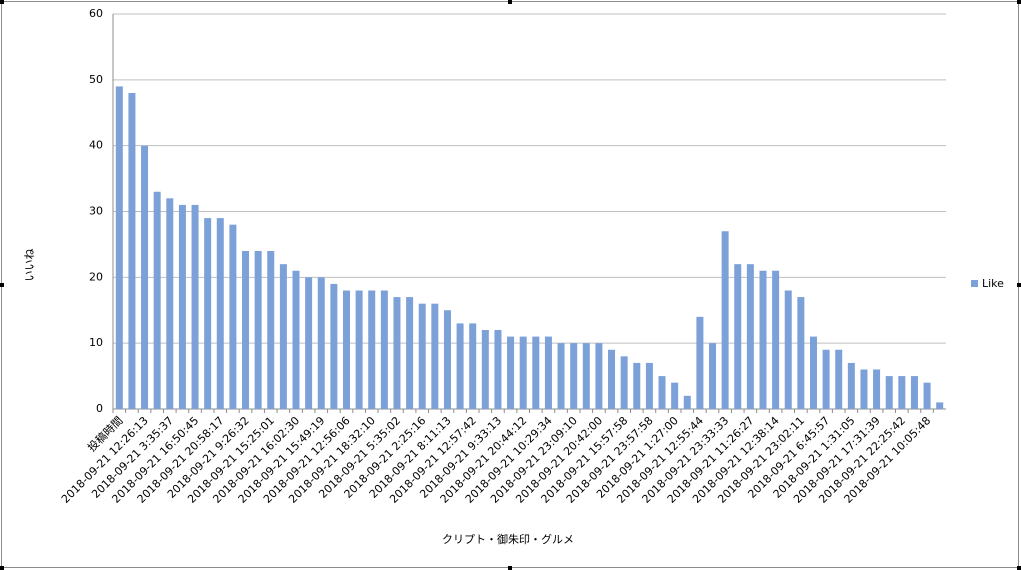 The width and height of the screenshot is (1021, 570). Describe the element at coordinates (96, 276) in the screenshot. I see `y-tick-label: 20` at that location.